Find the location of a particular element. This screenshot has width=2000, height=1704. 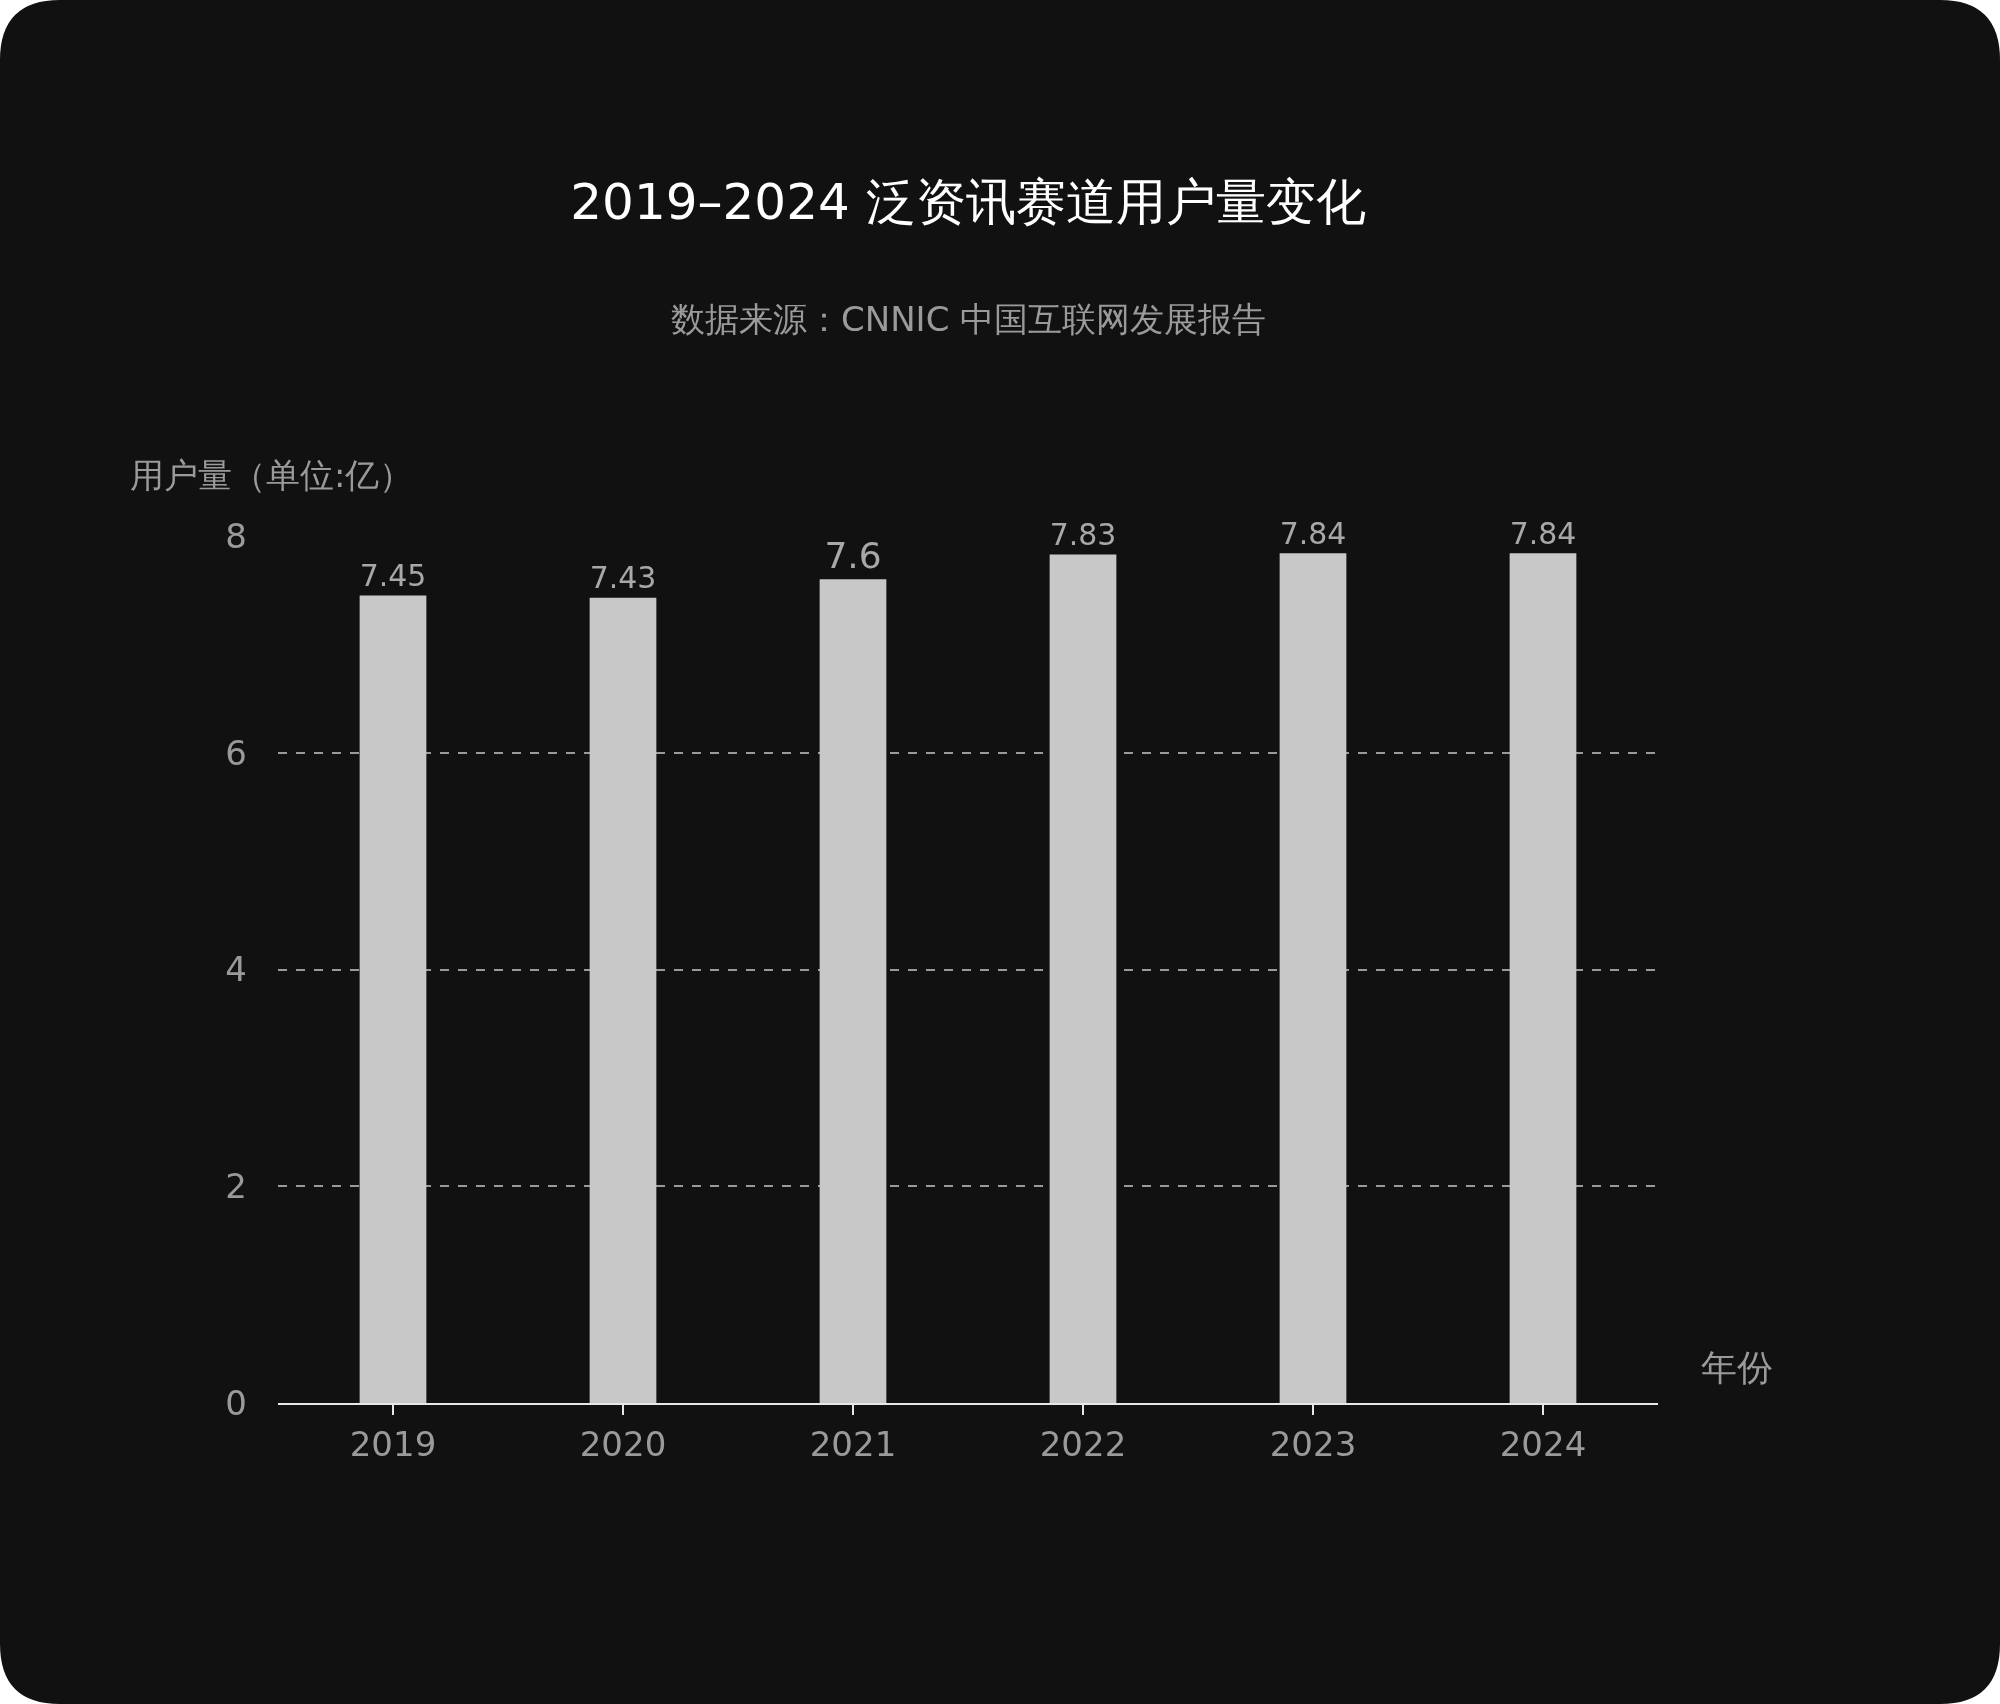

x-tick-label: 2019 is located at coordinates (393, 1443).